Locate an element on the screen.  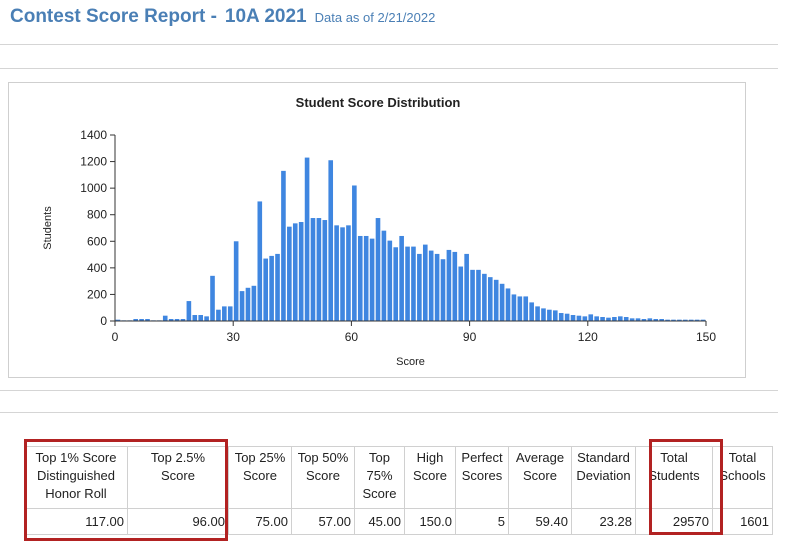
y-tick-label: 1200 is located at coordinates (93, 162).